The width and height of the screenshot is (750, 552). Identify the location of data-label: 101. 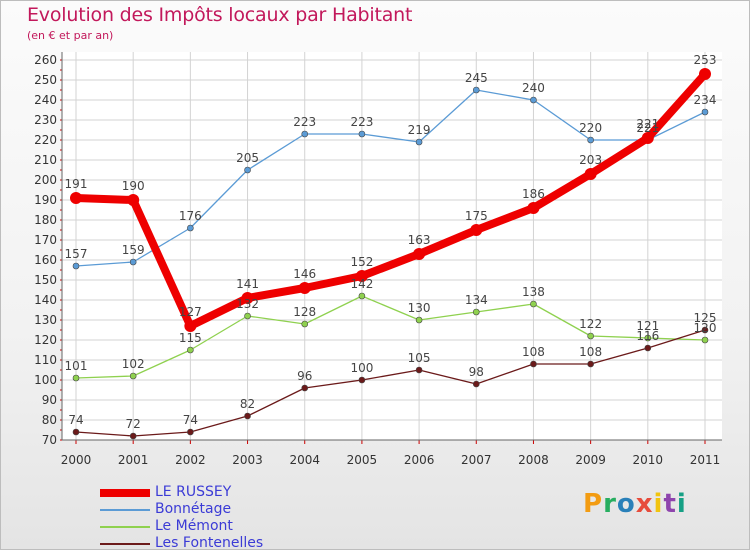
(76, 366).